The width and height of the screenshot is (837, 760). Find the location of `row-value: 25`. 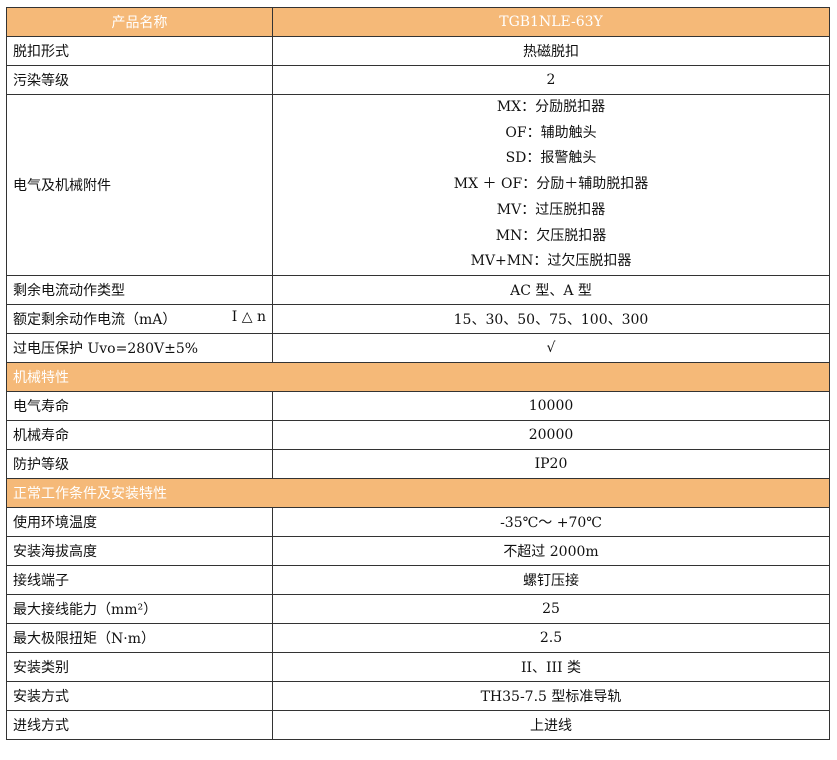

row-value: 25 is located at coordinates (551, 608).